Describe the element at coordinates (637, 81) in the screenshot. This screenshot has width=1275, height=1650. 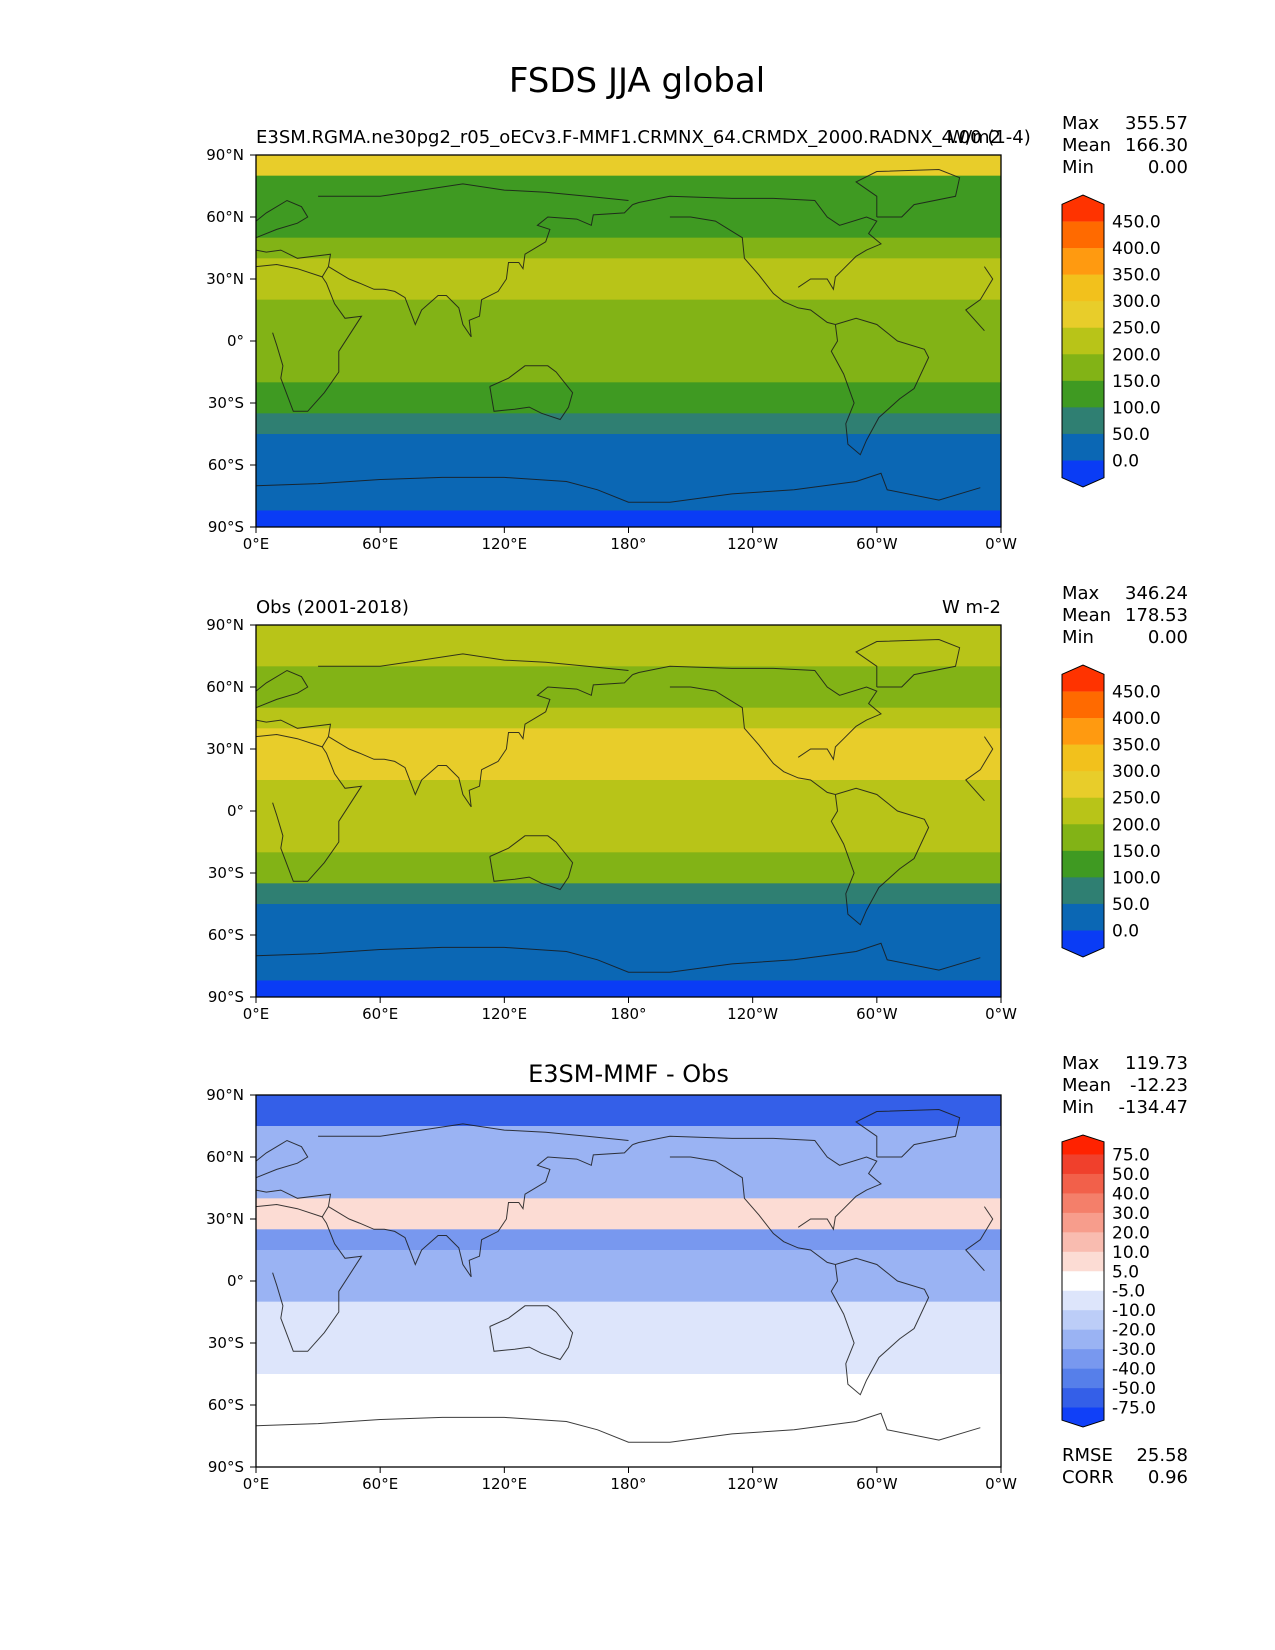
I see `figure-title: FSDS JJA global` at that location.